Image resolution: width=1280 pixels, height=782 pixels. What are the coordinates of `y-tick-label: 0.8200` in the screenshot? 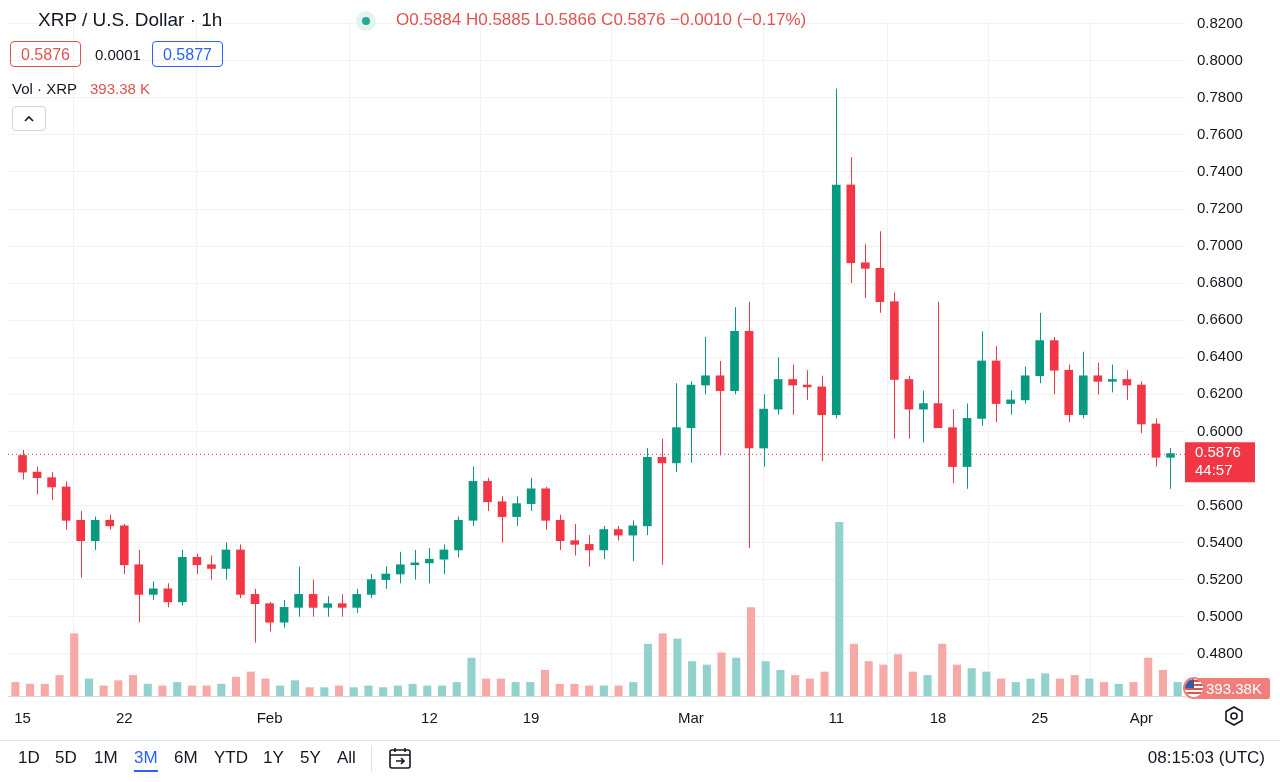 It's located at (1220, 22).